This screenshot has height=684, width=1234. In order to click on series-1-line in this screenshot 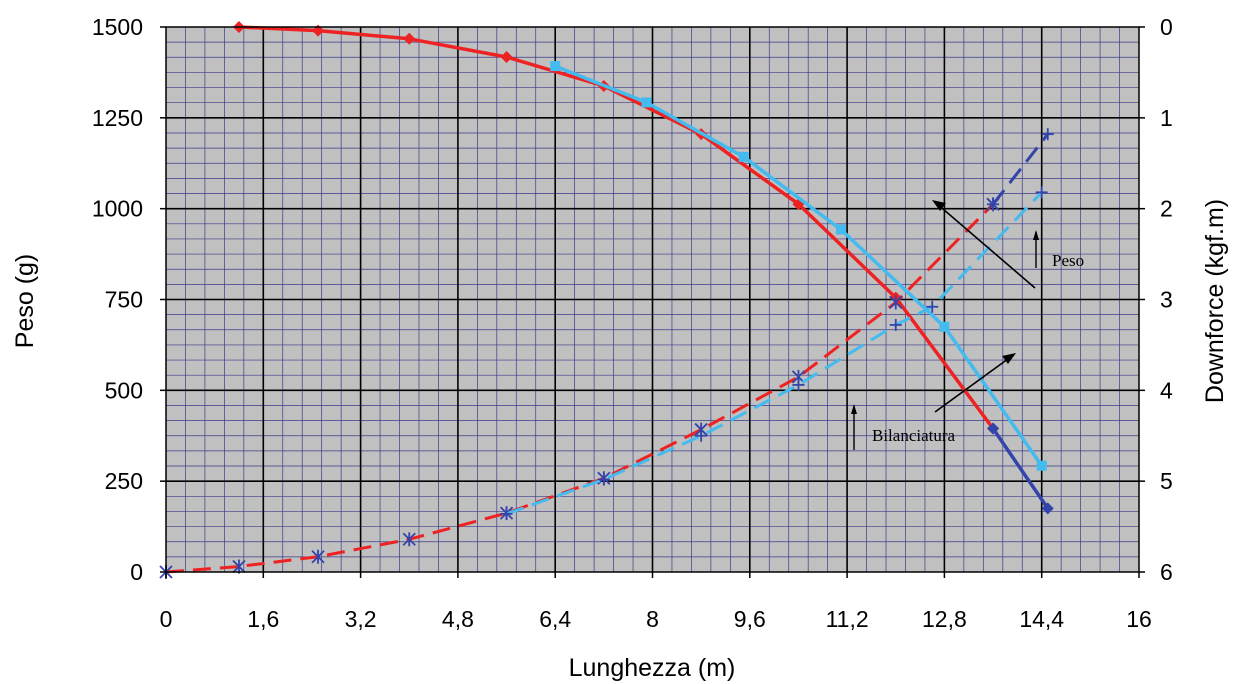, I will do `click(1020, 468)`.